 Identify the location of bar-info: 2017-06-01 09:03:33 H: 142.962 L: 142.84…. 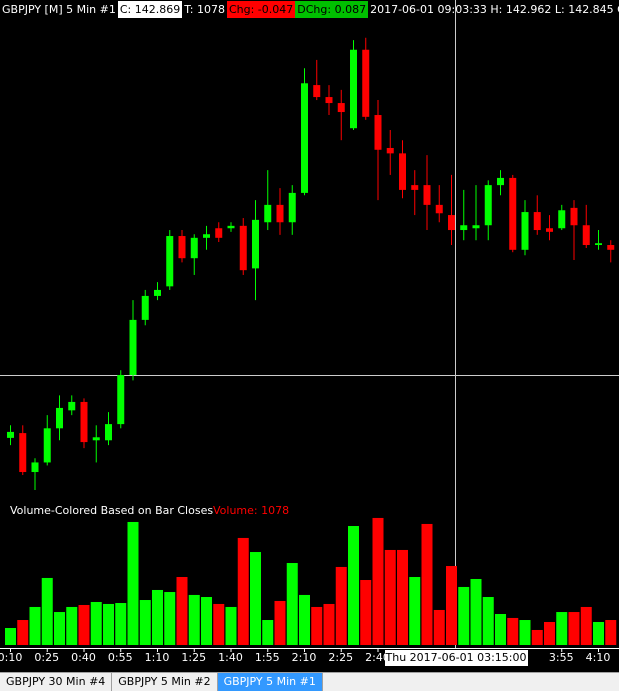
(494, 9).